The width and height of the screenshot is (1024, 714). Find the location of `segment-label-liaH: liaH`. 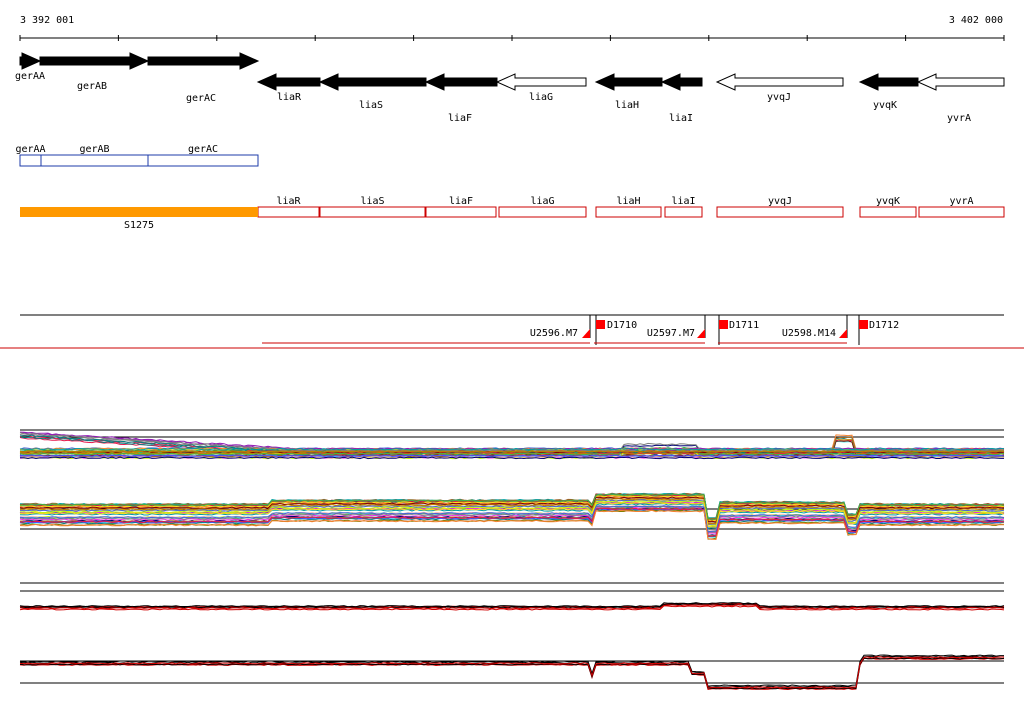

segment-label-liaH: liaH is located at coordinates (628, 201).